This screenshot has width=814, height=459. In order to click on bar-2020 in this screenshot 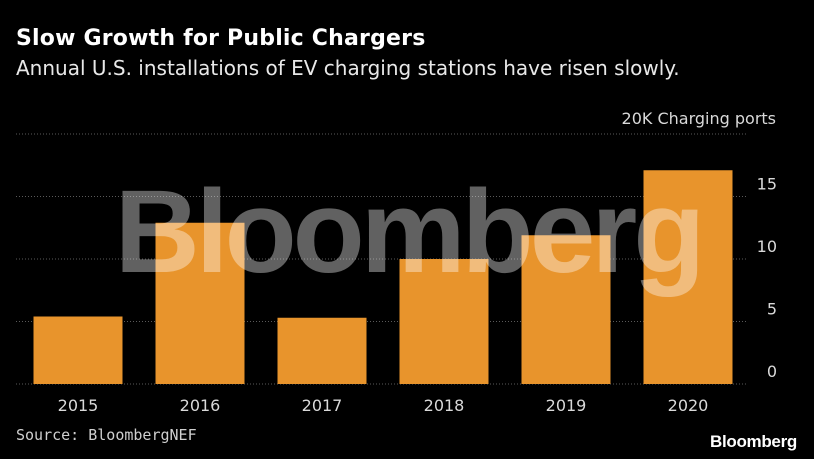, I will do `click(688, 277)`.